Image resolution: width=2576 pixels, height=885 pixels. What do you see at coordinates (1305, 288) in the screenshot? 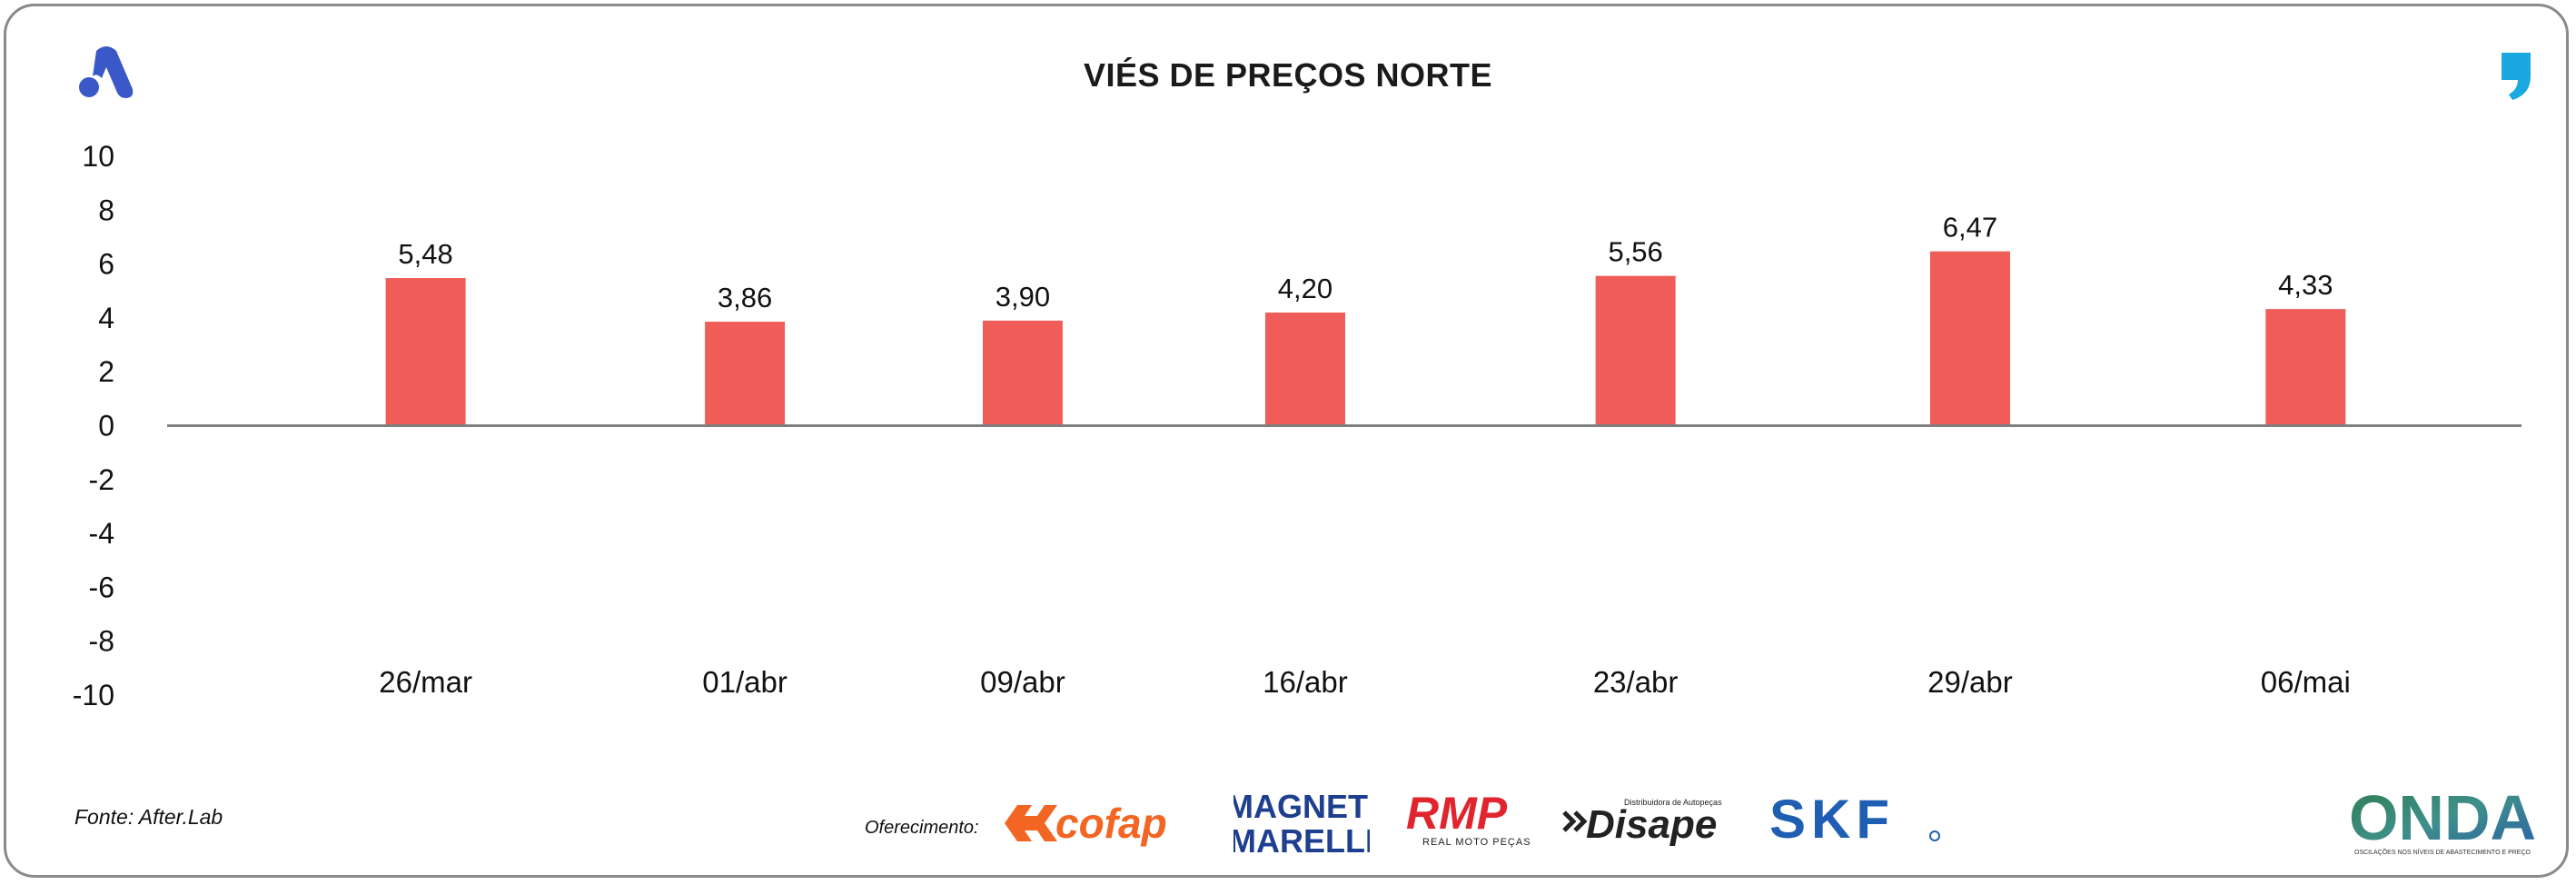
I see `bar-data-label: 4,20` at bounding box center [1305, 288].